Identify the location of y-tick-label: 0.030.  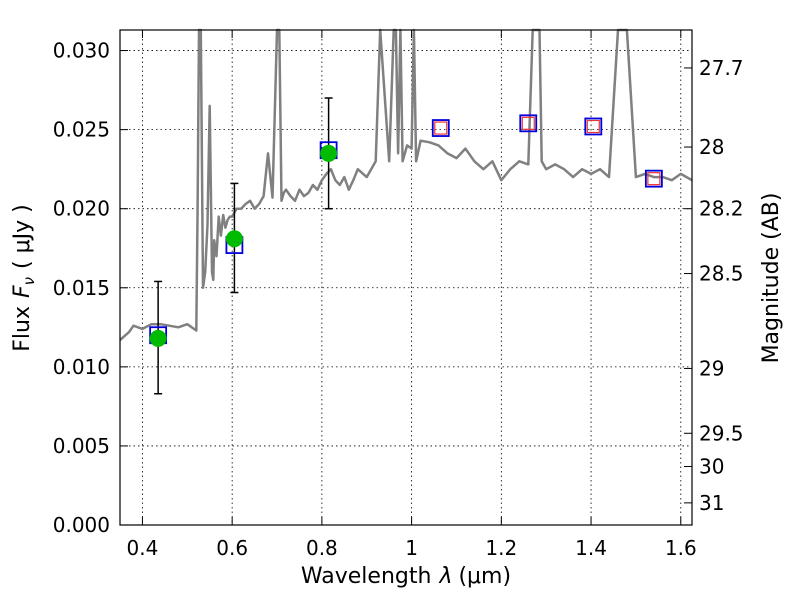
(81, 51).